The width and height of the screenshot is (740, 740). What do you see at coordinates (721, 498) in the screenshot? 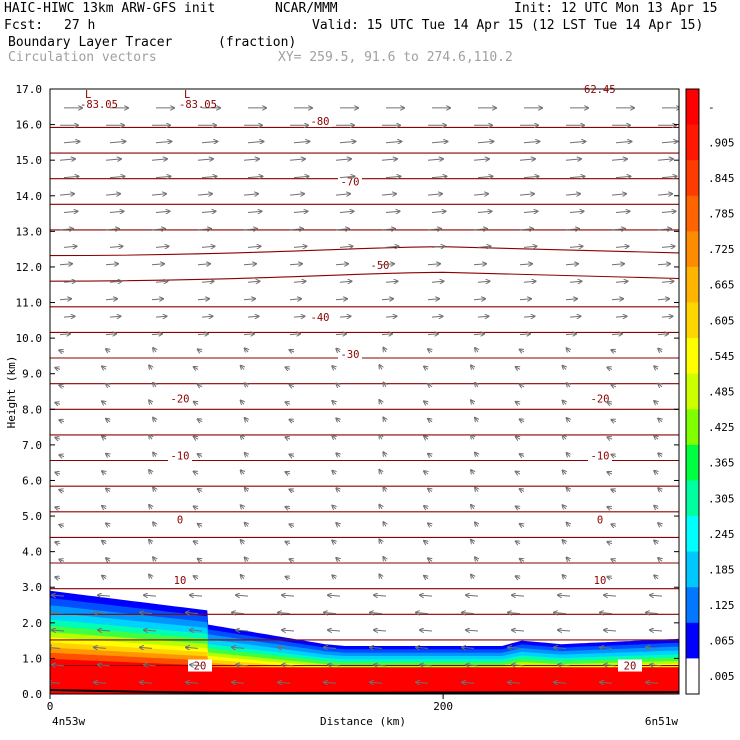
I see `colorbar-label: .305` at bounding box center [721, 498].